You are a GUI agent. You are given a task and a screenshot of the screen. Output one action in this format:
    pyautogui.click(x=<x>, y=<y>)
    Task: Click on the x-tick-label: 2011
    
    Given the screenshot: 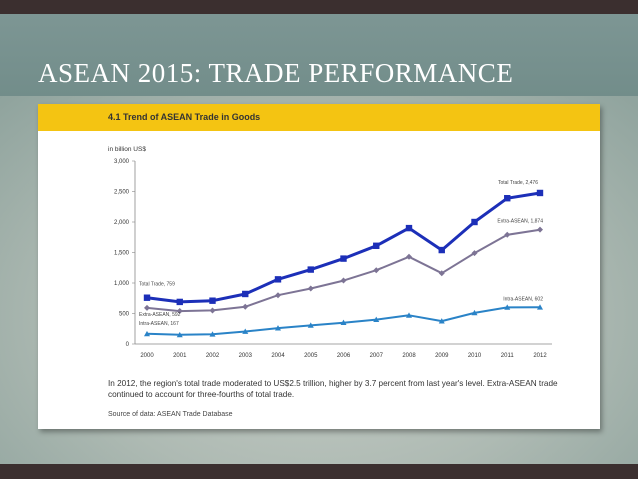 What is the action you would take?
    pyautogui.click(x=508, y=356)
    